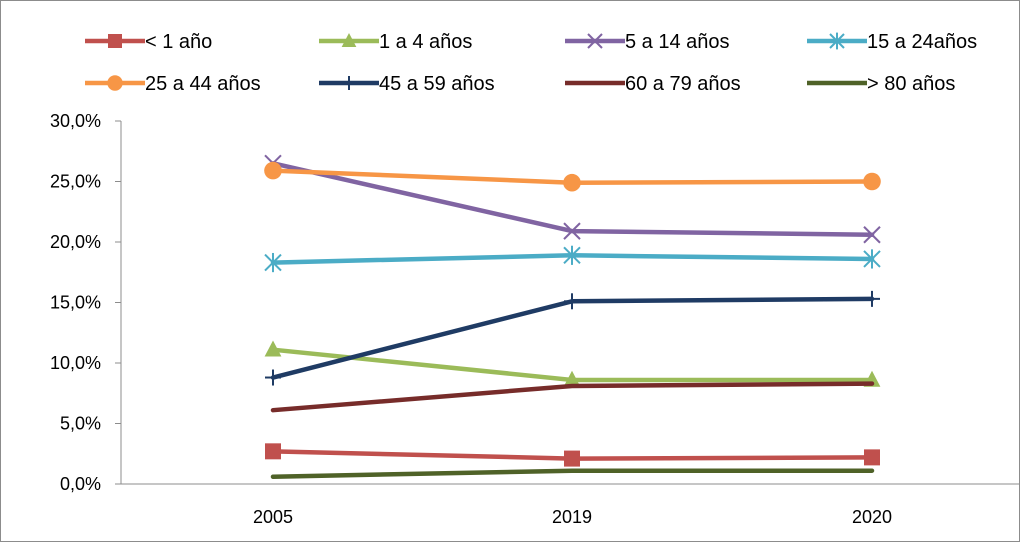 The image size is (1020, 543). What do you see at coordinates (677, 42) in the screenshot?
I see `legend-label: 5 a 14 años` at bounding box center [677, 42].